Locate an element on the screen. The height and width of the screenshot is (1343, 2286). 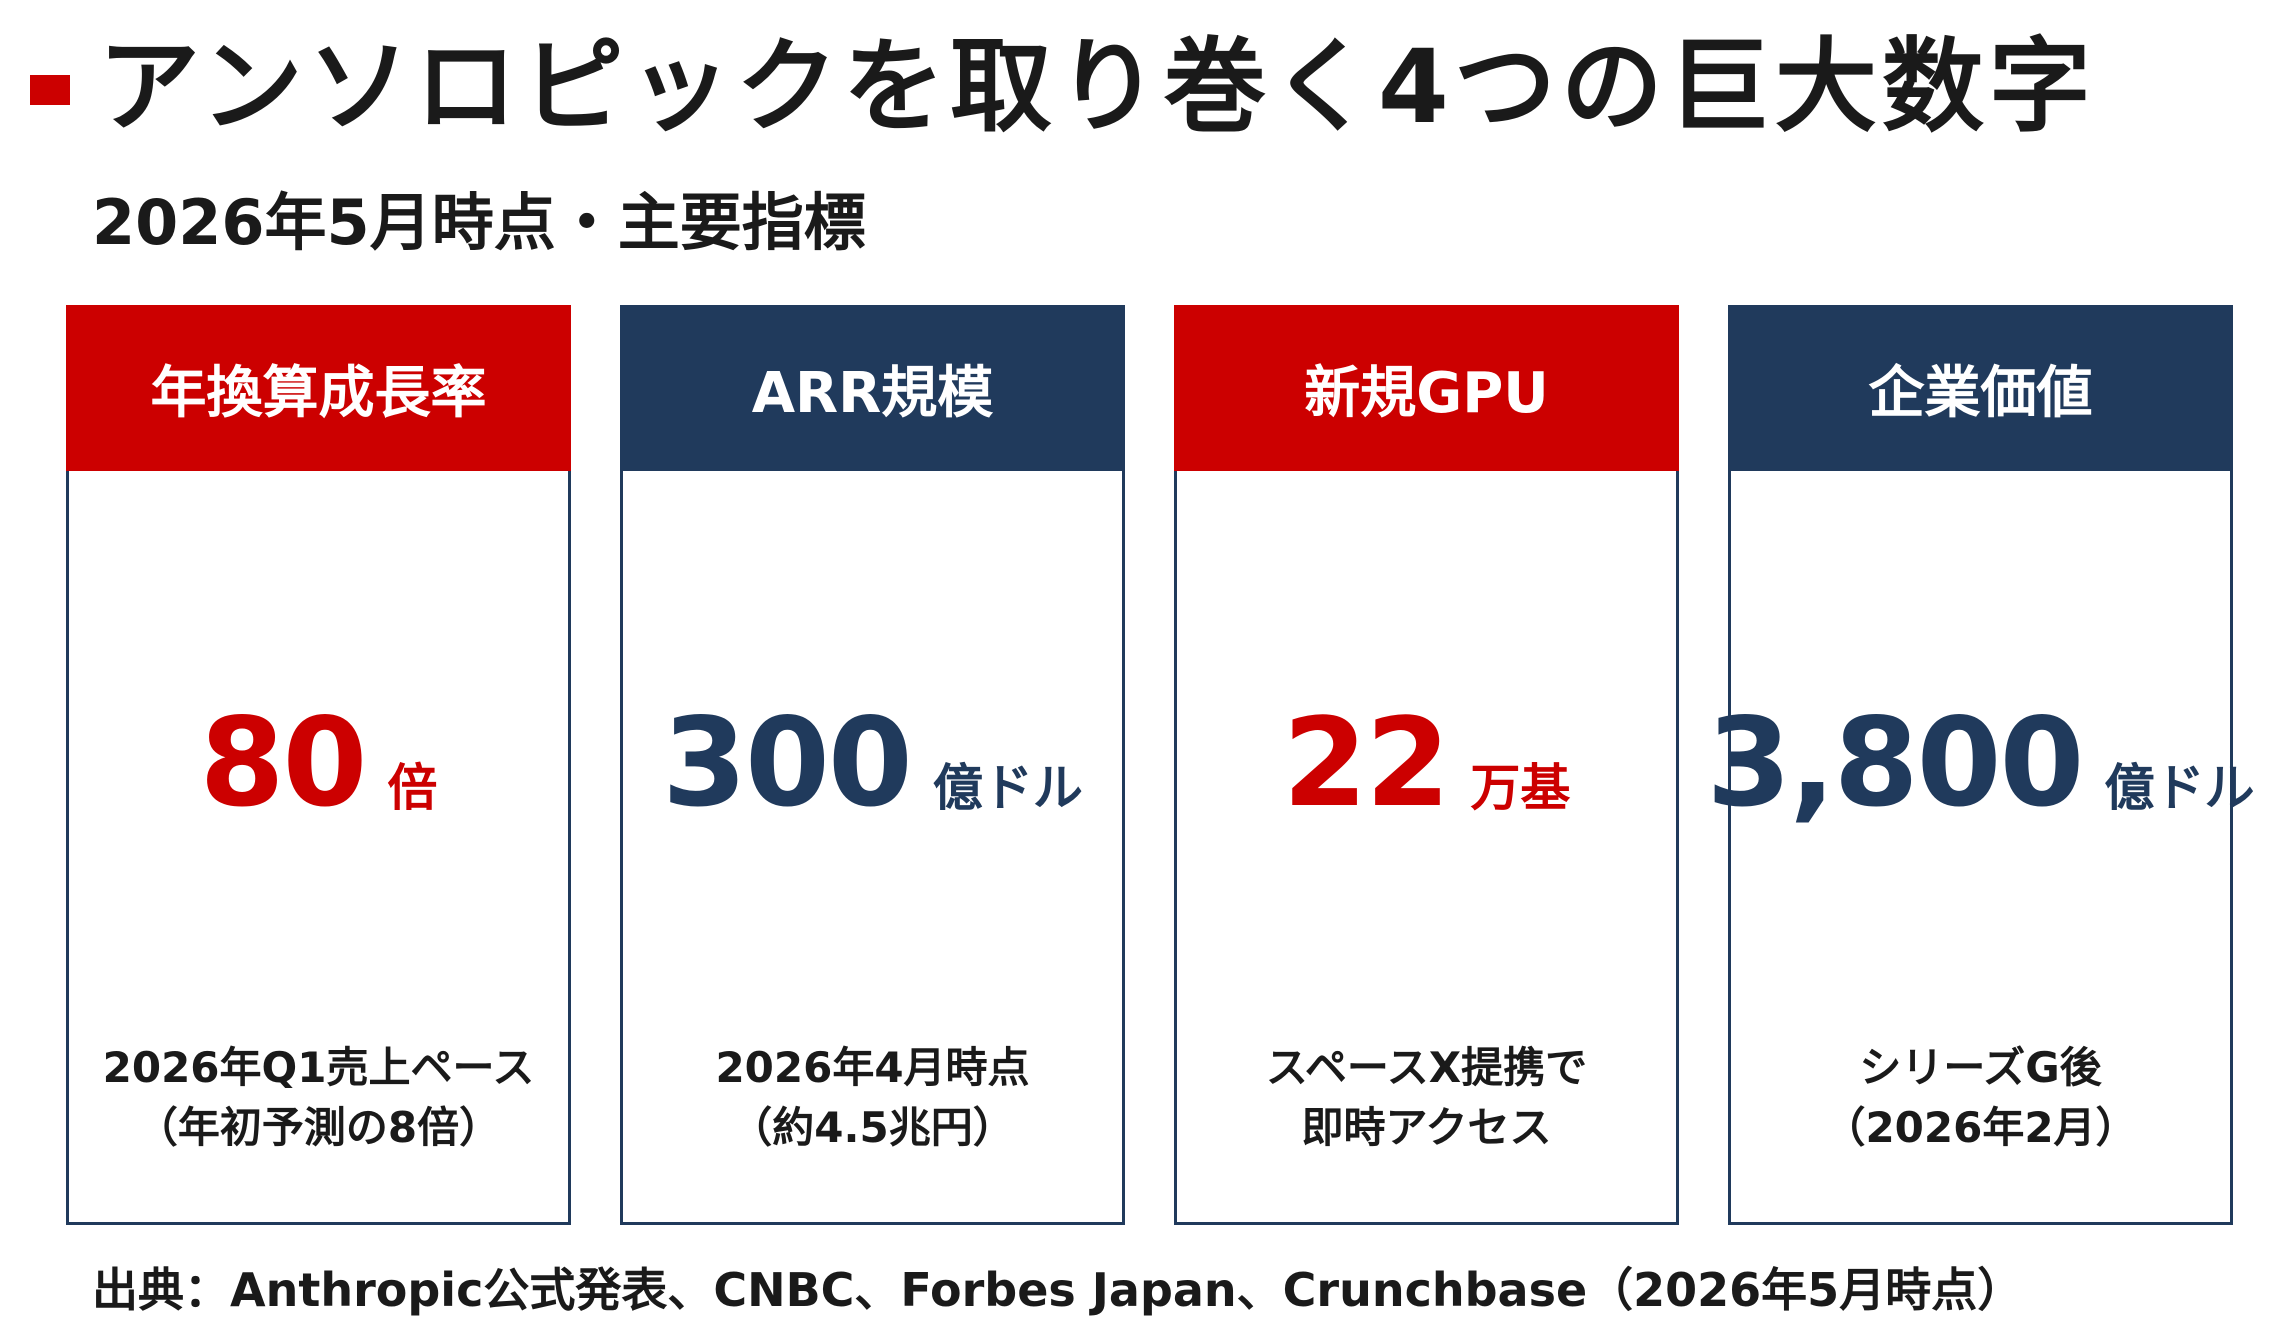
metric-note-line1: 2026年4月時点 is located at coordinates (872, 1067).